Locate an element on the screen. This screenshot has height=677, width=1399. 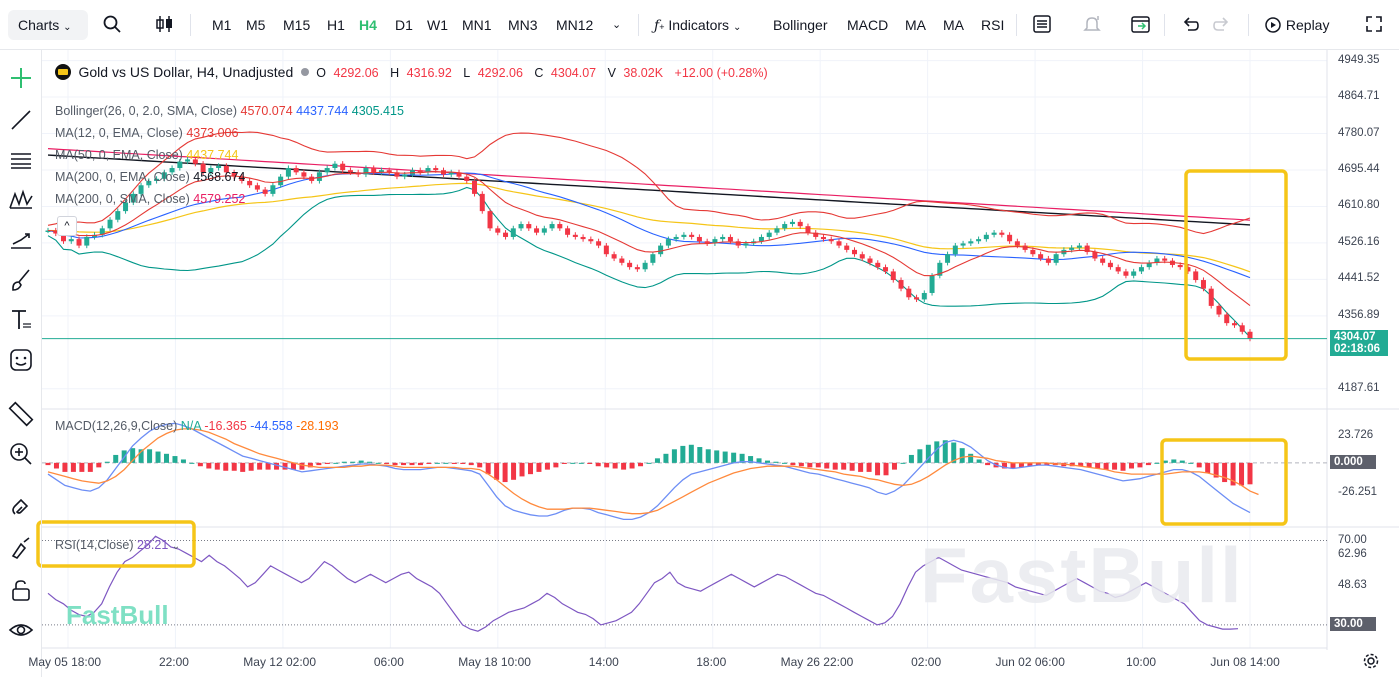
indicator-ma12-legend: MA(12, 0, EMA, Close) 4373.006 is located at coordinates (147, 133).